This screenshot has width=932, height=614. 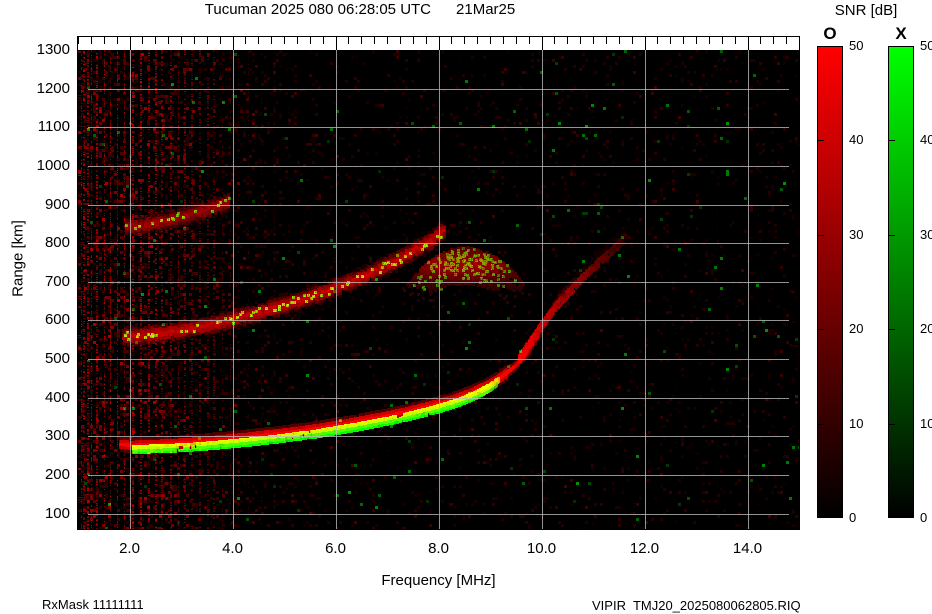 I want to click on y-tick-label: 600, so click(x=57, y=320).